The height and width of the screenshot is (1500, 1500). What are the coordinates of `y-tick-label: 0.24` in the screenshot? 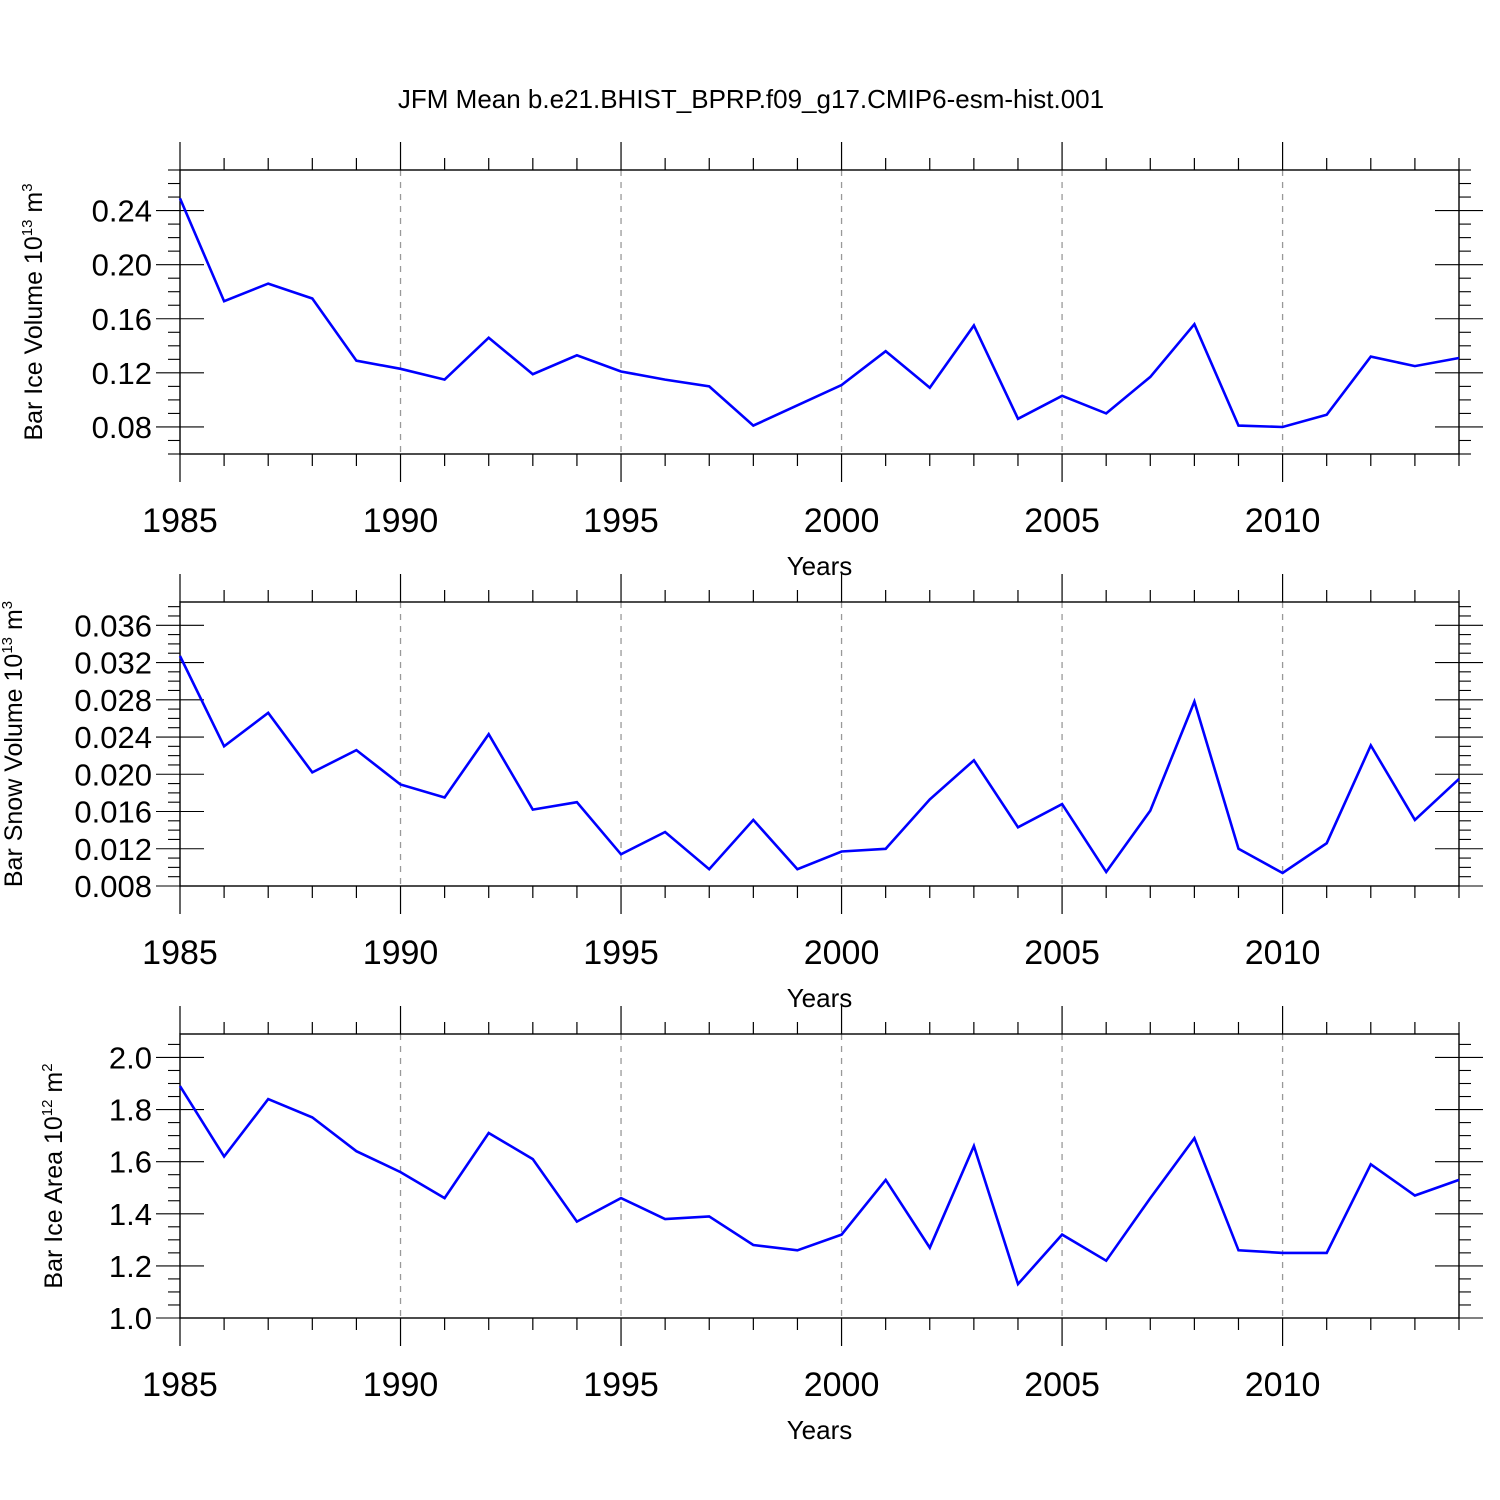 It's located at (122, 211).